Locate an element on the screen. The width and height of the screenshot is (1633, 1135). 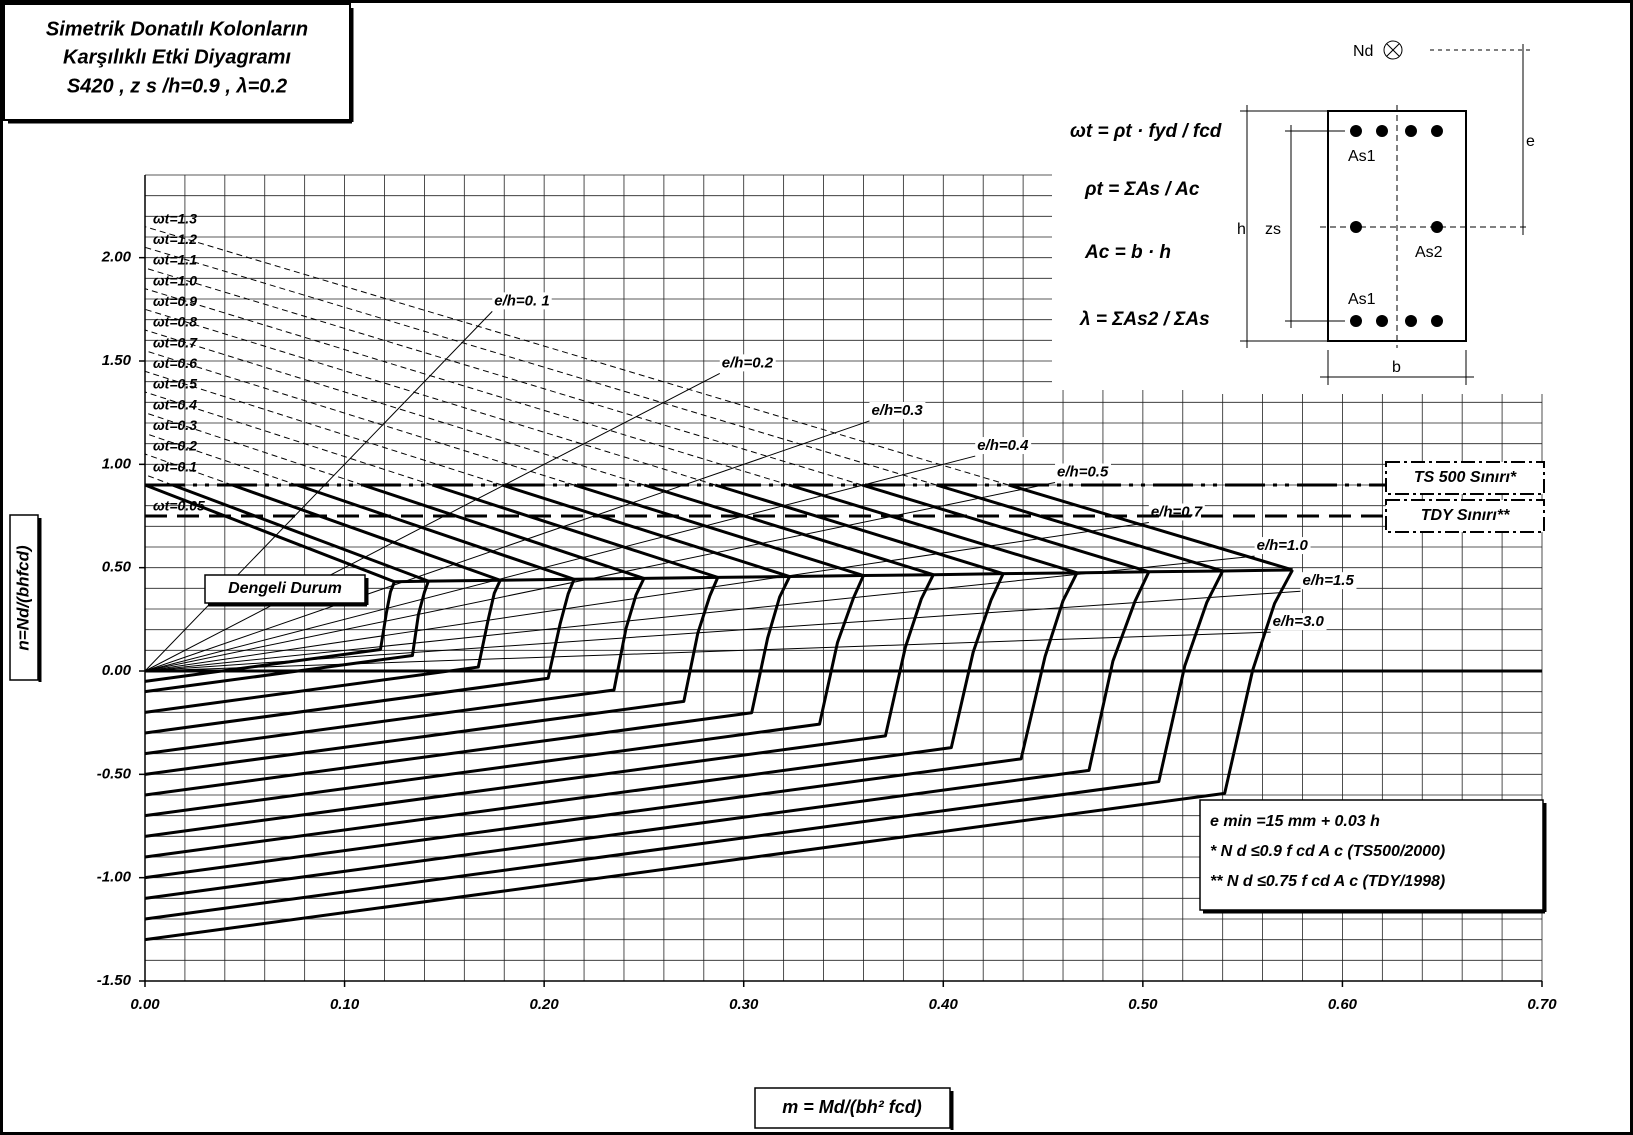
note: * N d ≤0.9 f cd A c (TS500/2000) is located at coordinates (1327, 851).